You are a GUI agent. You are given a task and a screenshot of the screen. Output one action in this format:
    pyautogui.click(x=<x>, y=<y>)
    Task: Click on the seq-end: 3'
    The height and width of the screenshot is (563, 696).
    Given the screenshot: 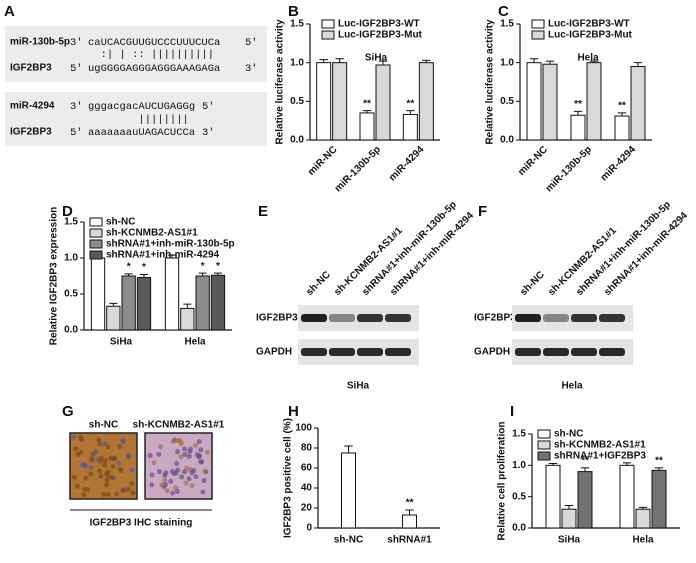 What is the action you would take?
    pyautogui.click(x=76, y=107)
    